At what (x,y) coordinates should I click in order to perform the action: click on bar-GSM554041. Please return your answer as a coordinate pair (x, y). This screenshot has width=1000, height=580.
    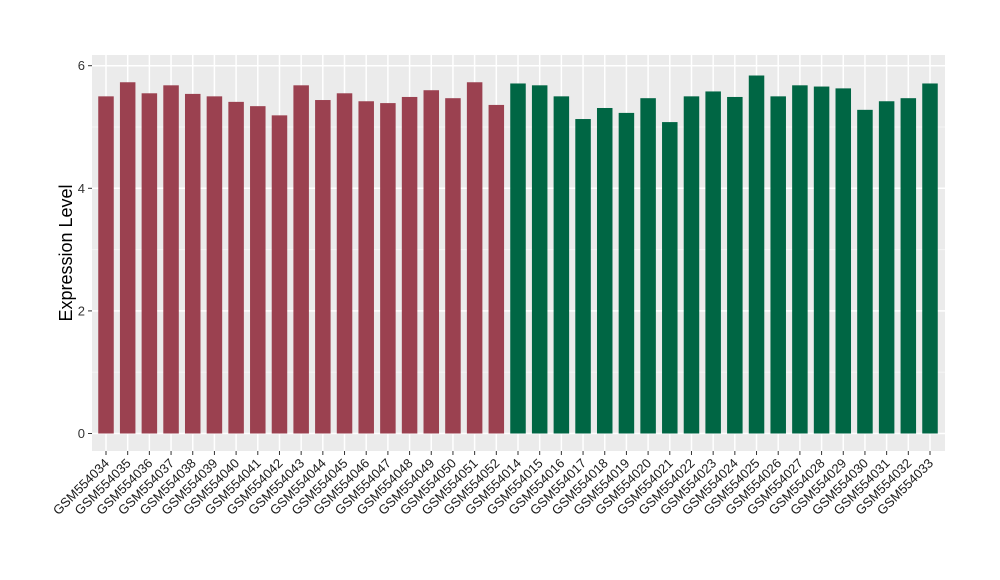
    Looking at the image, I should click on (258, 270).